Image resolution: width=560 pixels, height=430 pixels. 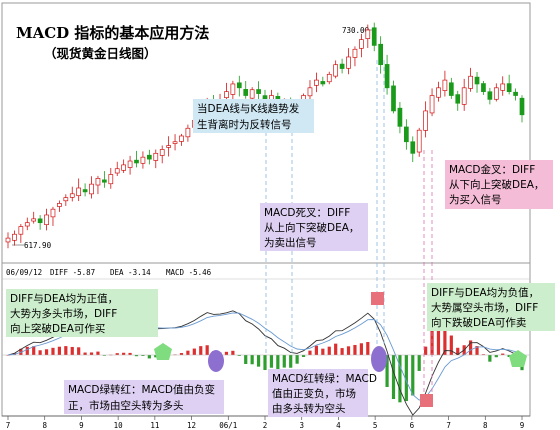 I want to click on purple-ellipse-marker-right, so click(x=379, y=359).